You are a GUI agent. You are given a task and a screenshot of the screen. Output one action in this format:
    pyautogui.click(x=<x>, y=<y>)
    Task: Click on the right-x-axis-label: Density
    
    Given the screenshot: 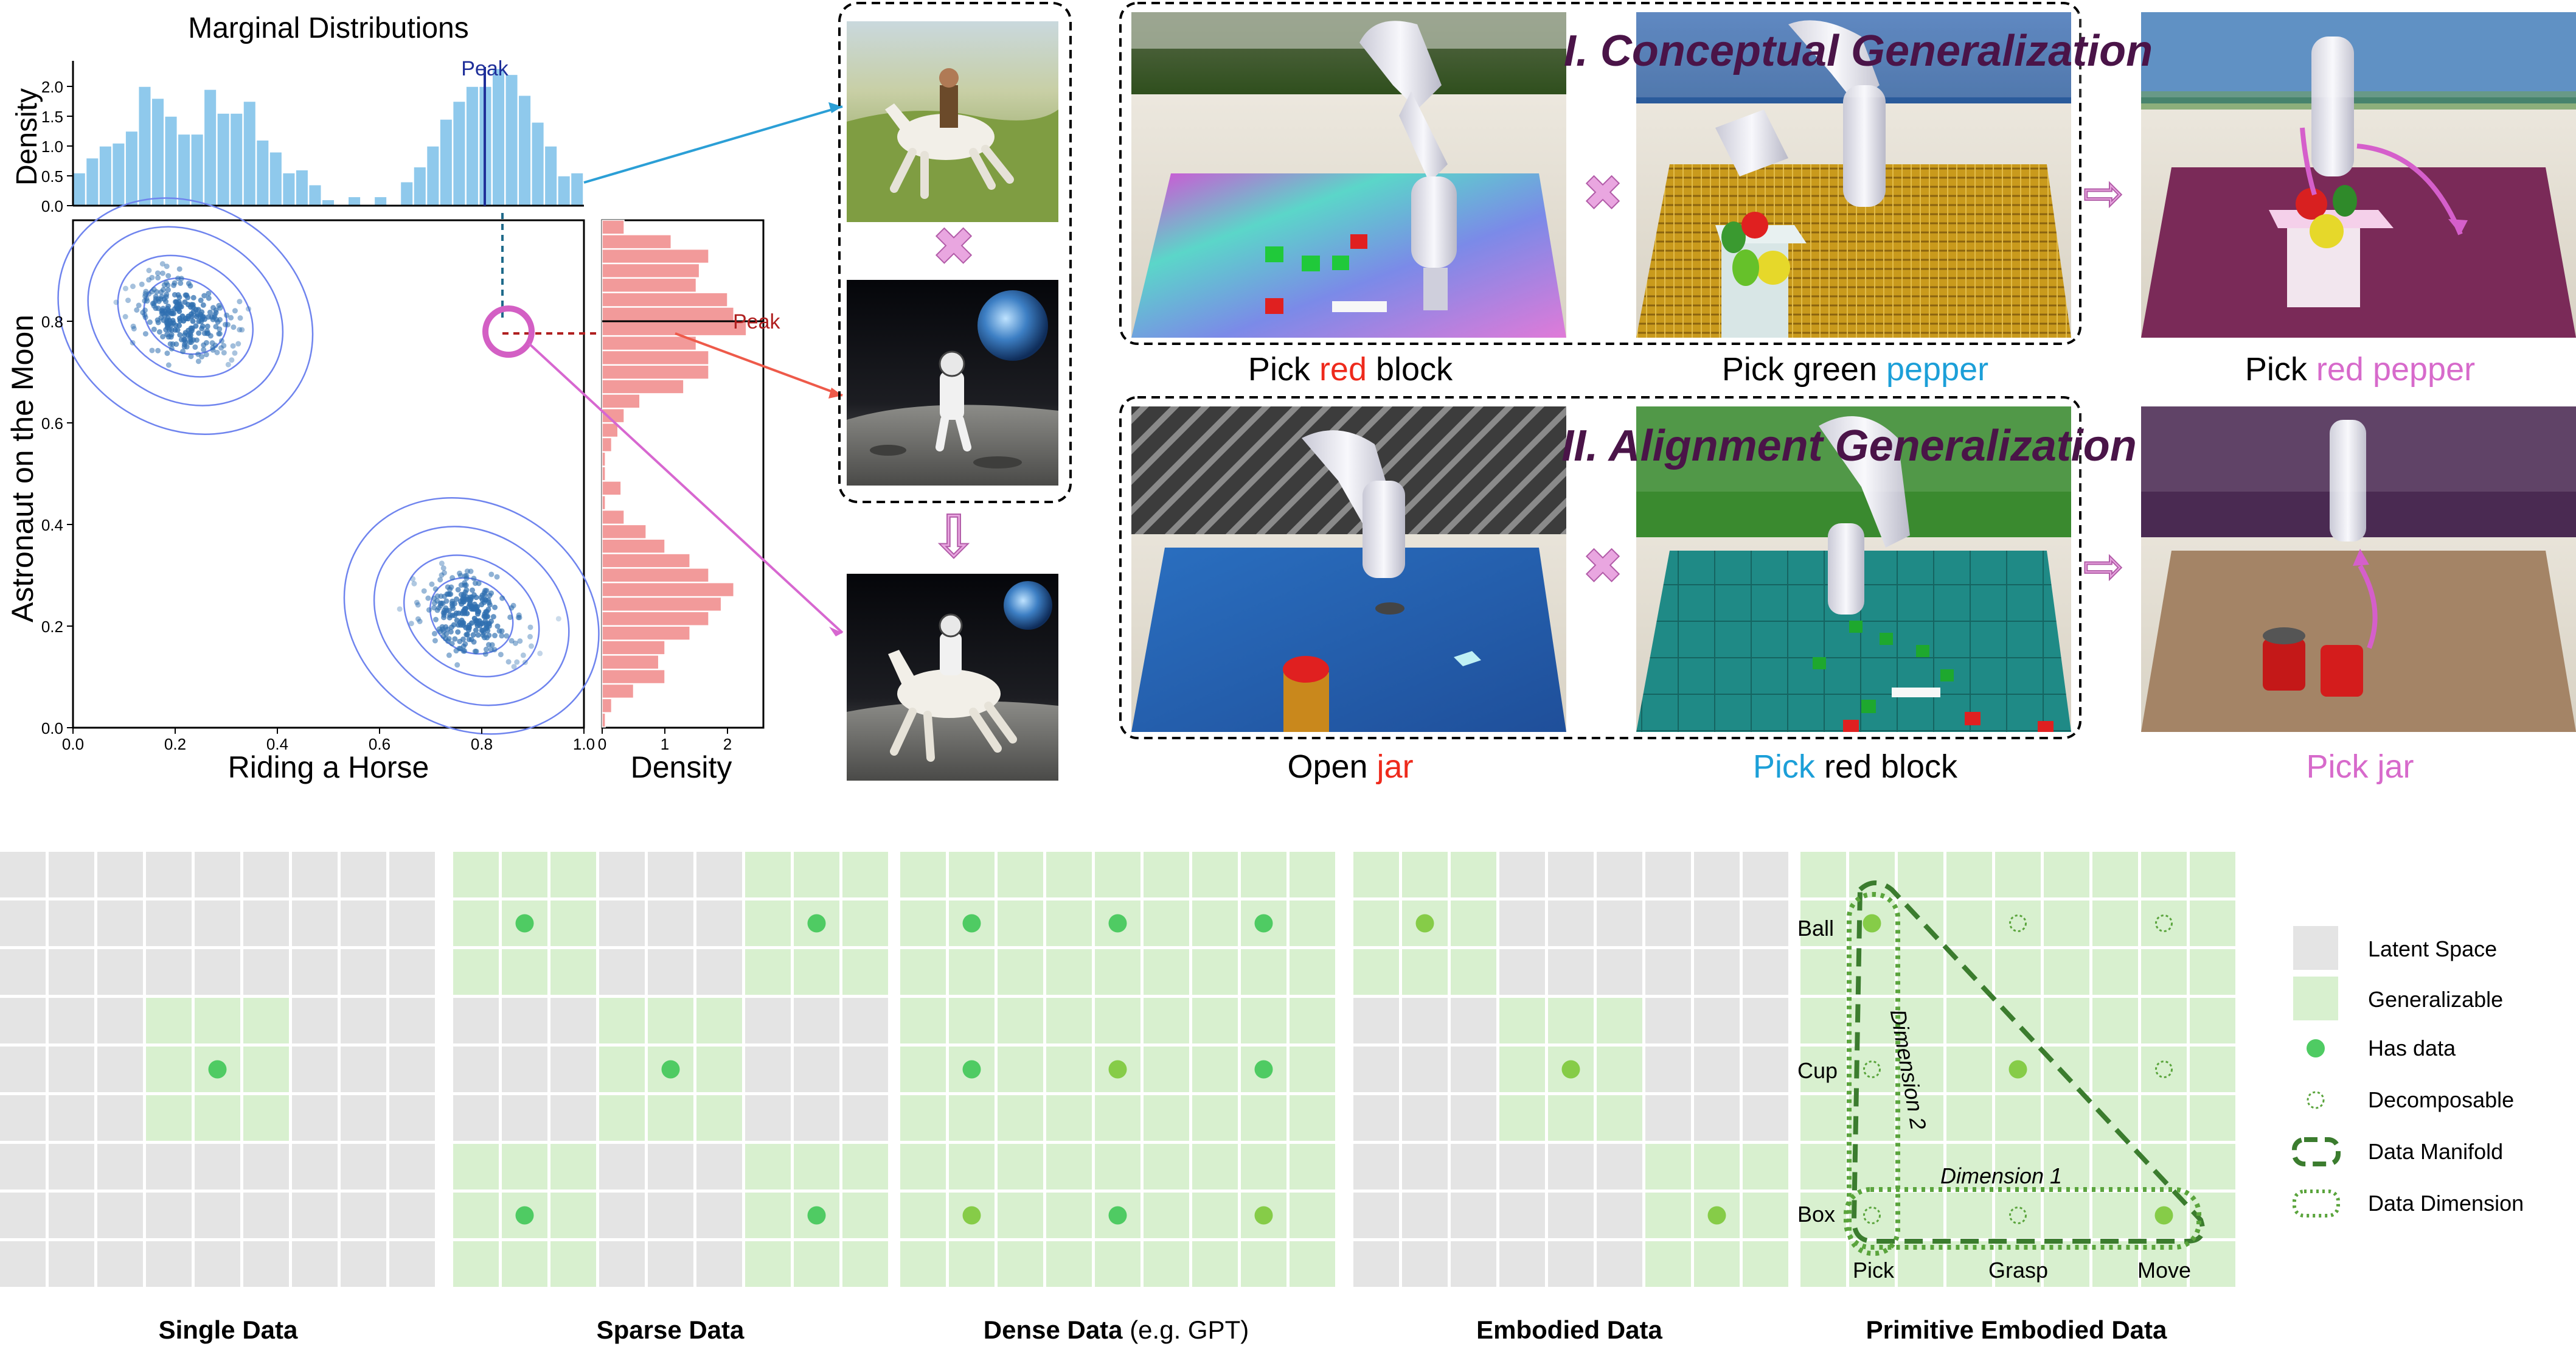 What is the action you would take?
    pyautogui.click(x=681, y=767)
    